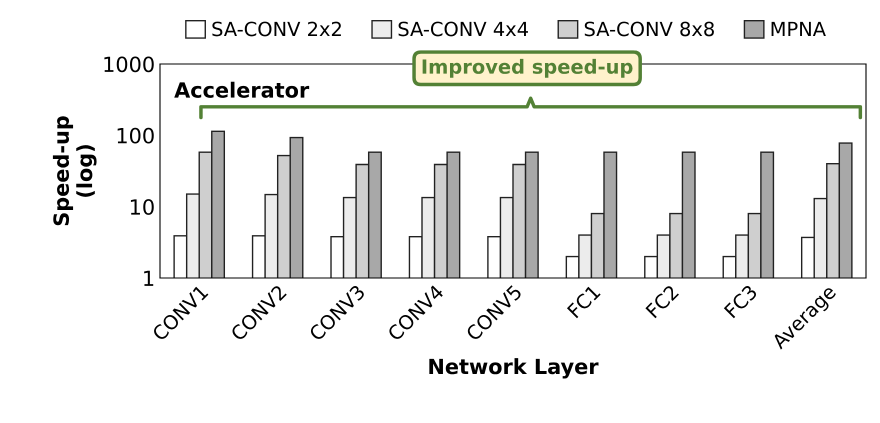 The width and height of the screenshot is (880, 423). I want to click on legend-label: SA-CONV 2x2, so click(276, 29).